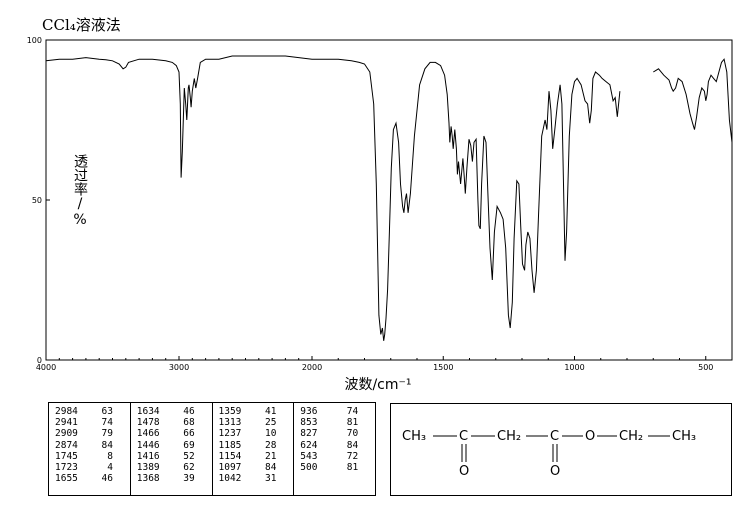 The height and width of the screenshot is (510, 738). What do you see at coordinates (92, 467) in the screenshot?
I see `peak-table-row: 1723 4` at bounding box center [92, 467].